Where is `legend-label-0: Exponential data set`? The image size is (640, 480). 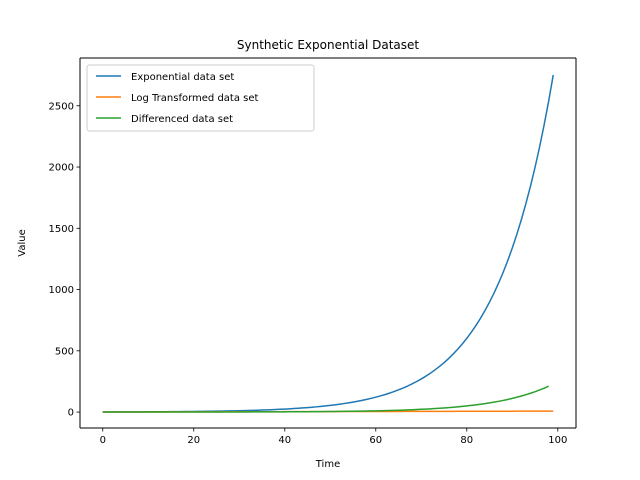
legend-label-0: Exponential data set is located at coordinates (182, 77).